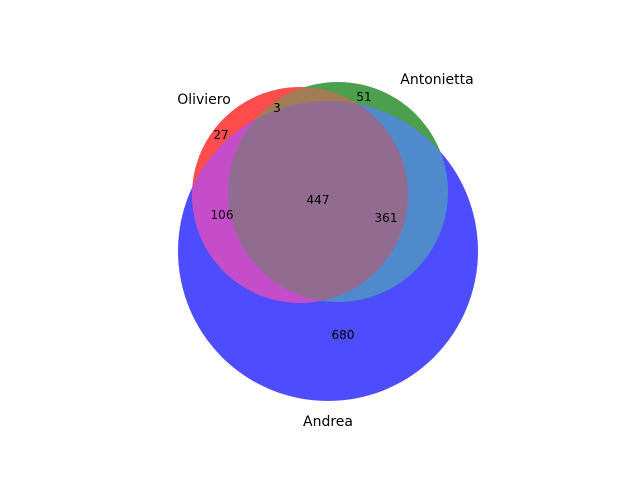 Image resolution: width=640 pixels, height=480 pixels. I want to click on region-label-antonietta-andrea: 361, so click(386, 218).